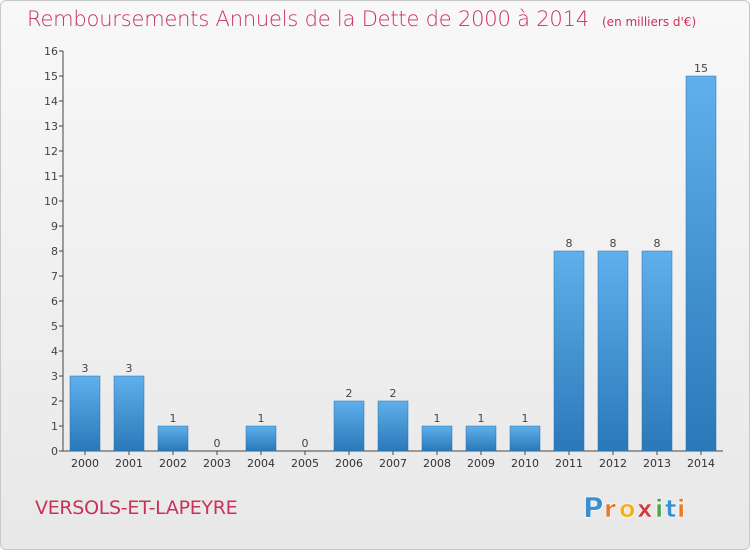 Image resolution: width=750 pixels, height=550 pixels. What do you see at coordinates (437, 463) in the screenshot?
I see `x-tick-label: 2008` at bounding box center [437, 463].